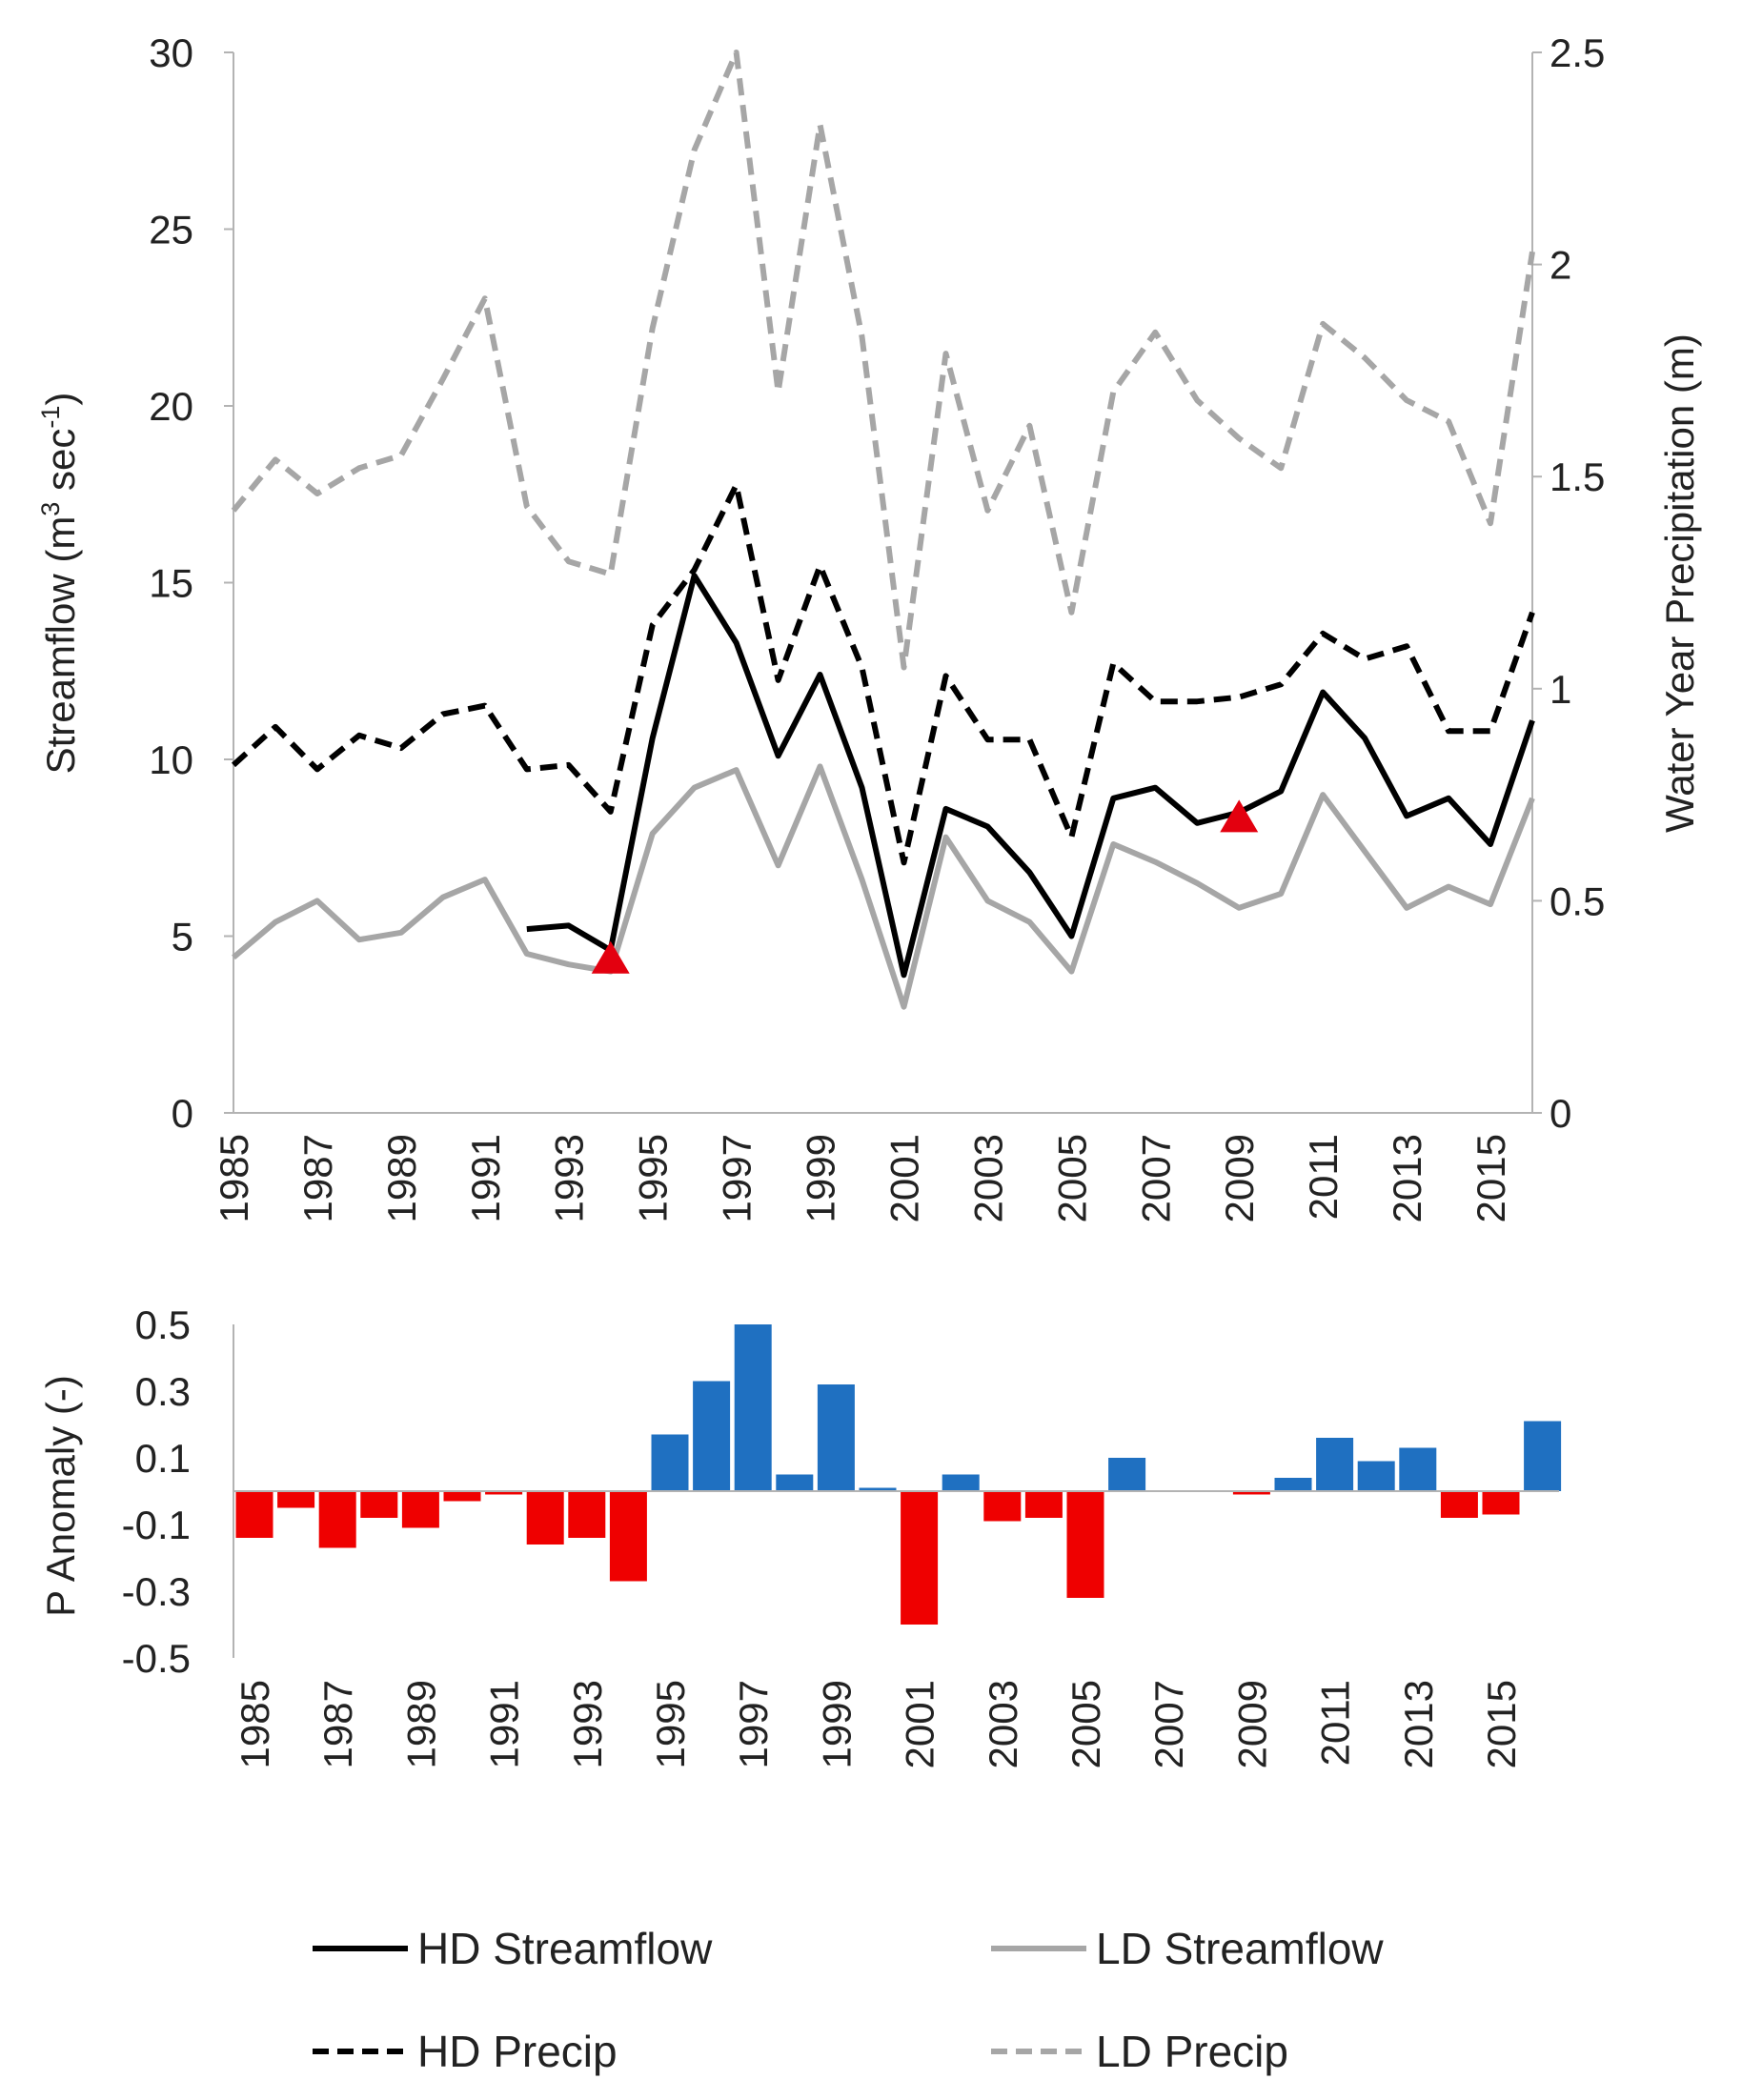  What do you see at coordinates (1252, 1724) in the screenshot?
I see `bottom-x-tick-label: 2009` at bounding box center [1252, 1724].